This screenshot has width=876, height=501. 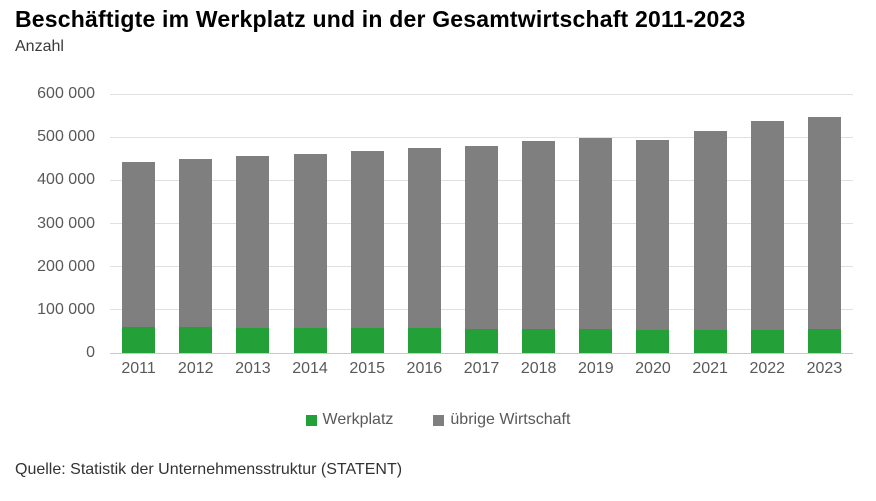 I want to click on y-tick-label-0: 0, so click(x=90, y=352).